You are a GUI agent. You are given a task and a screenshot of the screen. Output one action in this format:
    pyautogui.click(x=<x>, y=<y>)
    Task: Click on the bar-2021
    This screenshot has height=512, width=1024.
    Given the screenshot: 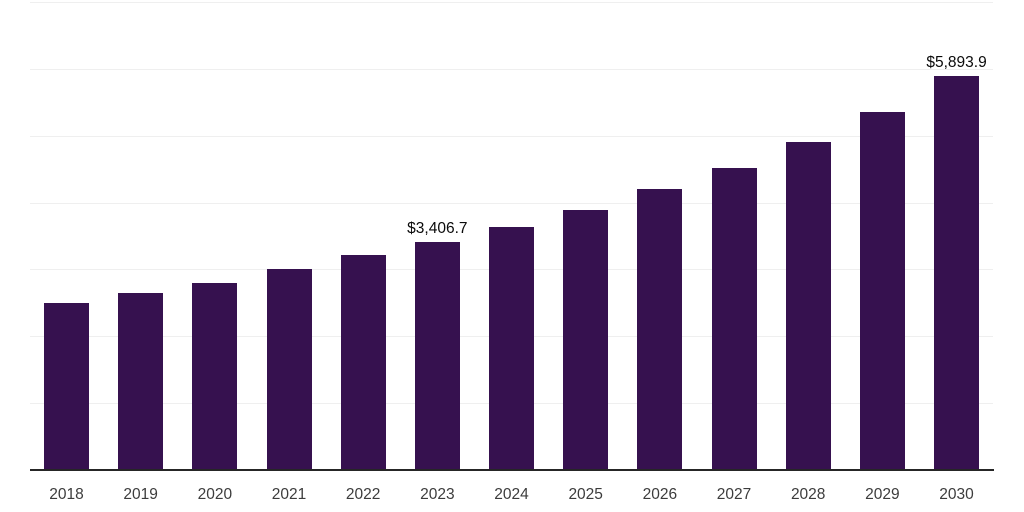 What is the action you would take?
    pyautogui.click(x=289, y=369)
    